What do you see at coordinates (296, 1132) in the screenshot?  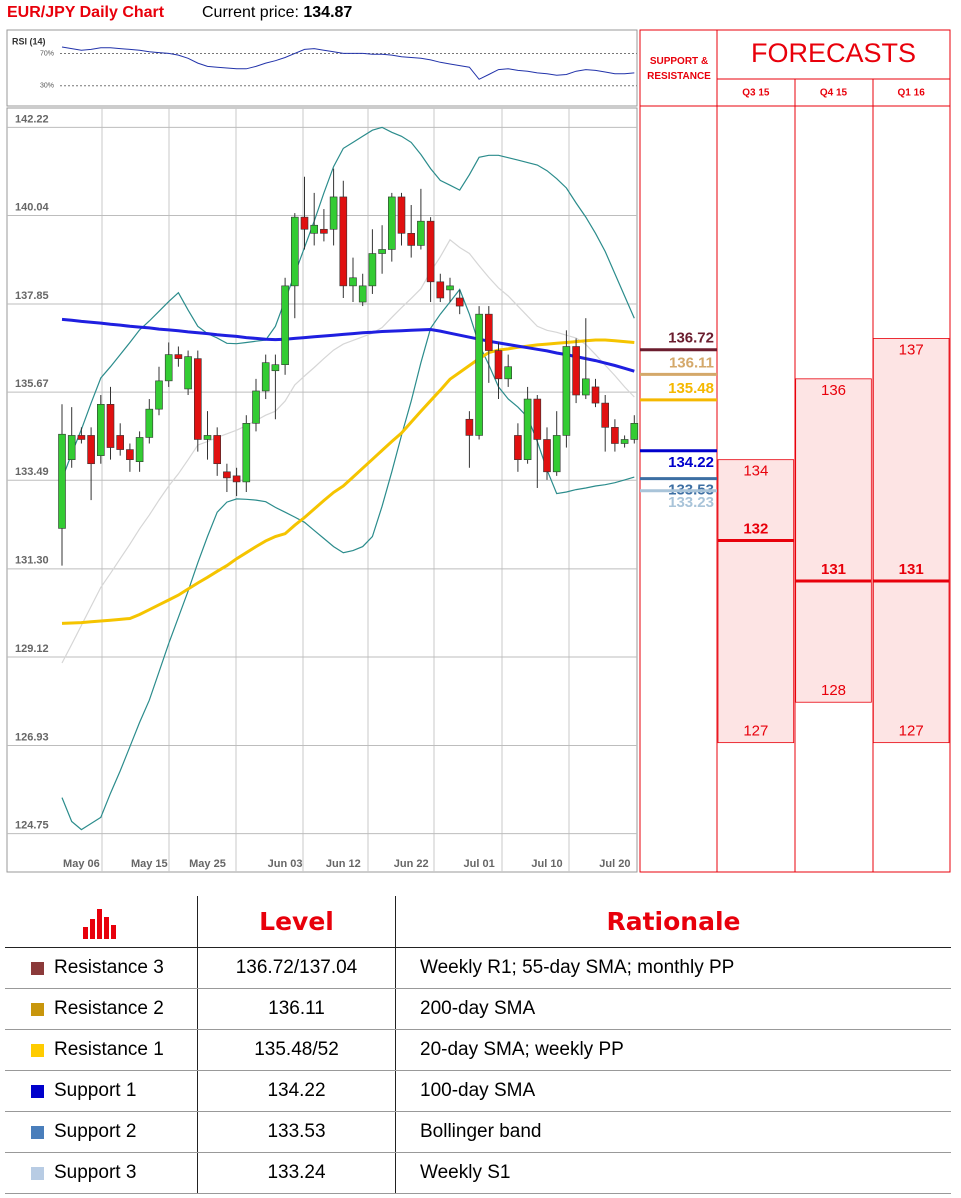 I see `level-value: 133.53` at bounding box center [296, 1132].